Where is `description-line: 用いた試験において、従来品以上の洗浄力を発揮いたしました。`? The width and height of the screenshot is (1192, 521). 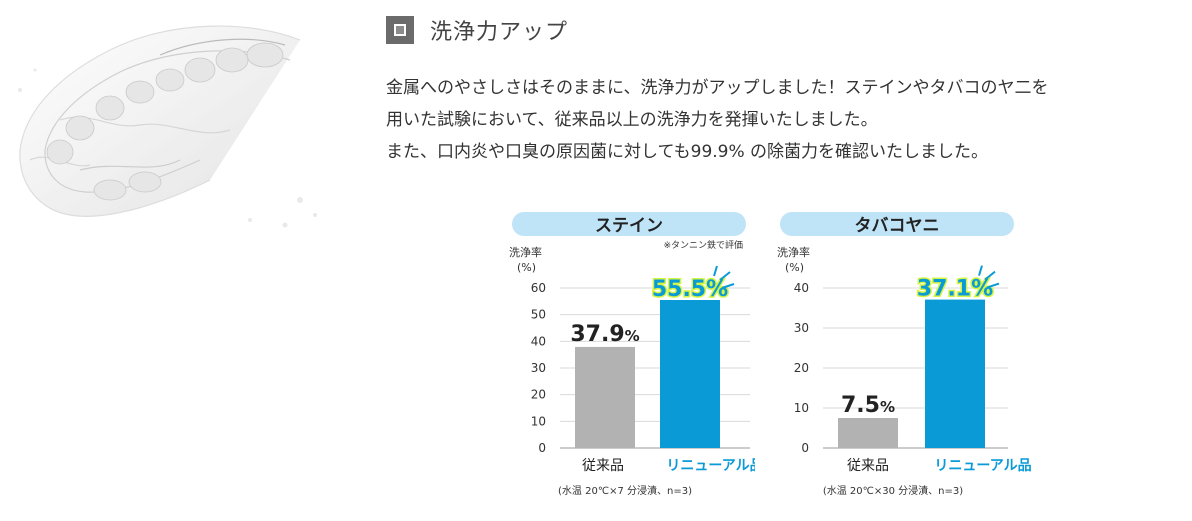 description-line: 用いた試験において、従来品以上の洗浄力を発揮いたしました。 is located at coordinates (632, 120).